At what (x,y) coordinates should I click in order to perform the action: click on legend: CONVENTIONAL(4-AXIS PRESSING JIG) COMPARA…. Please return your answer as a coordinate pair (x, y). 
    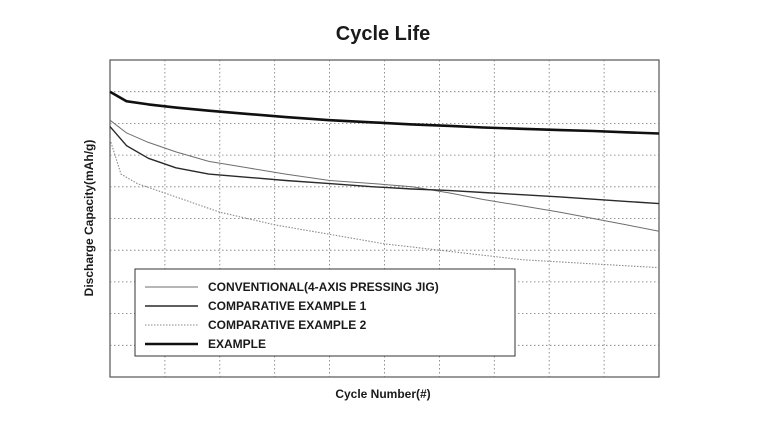
    Looking at the image, I should click on (325, 312).